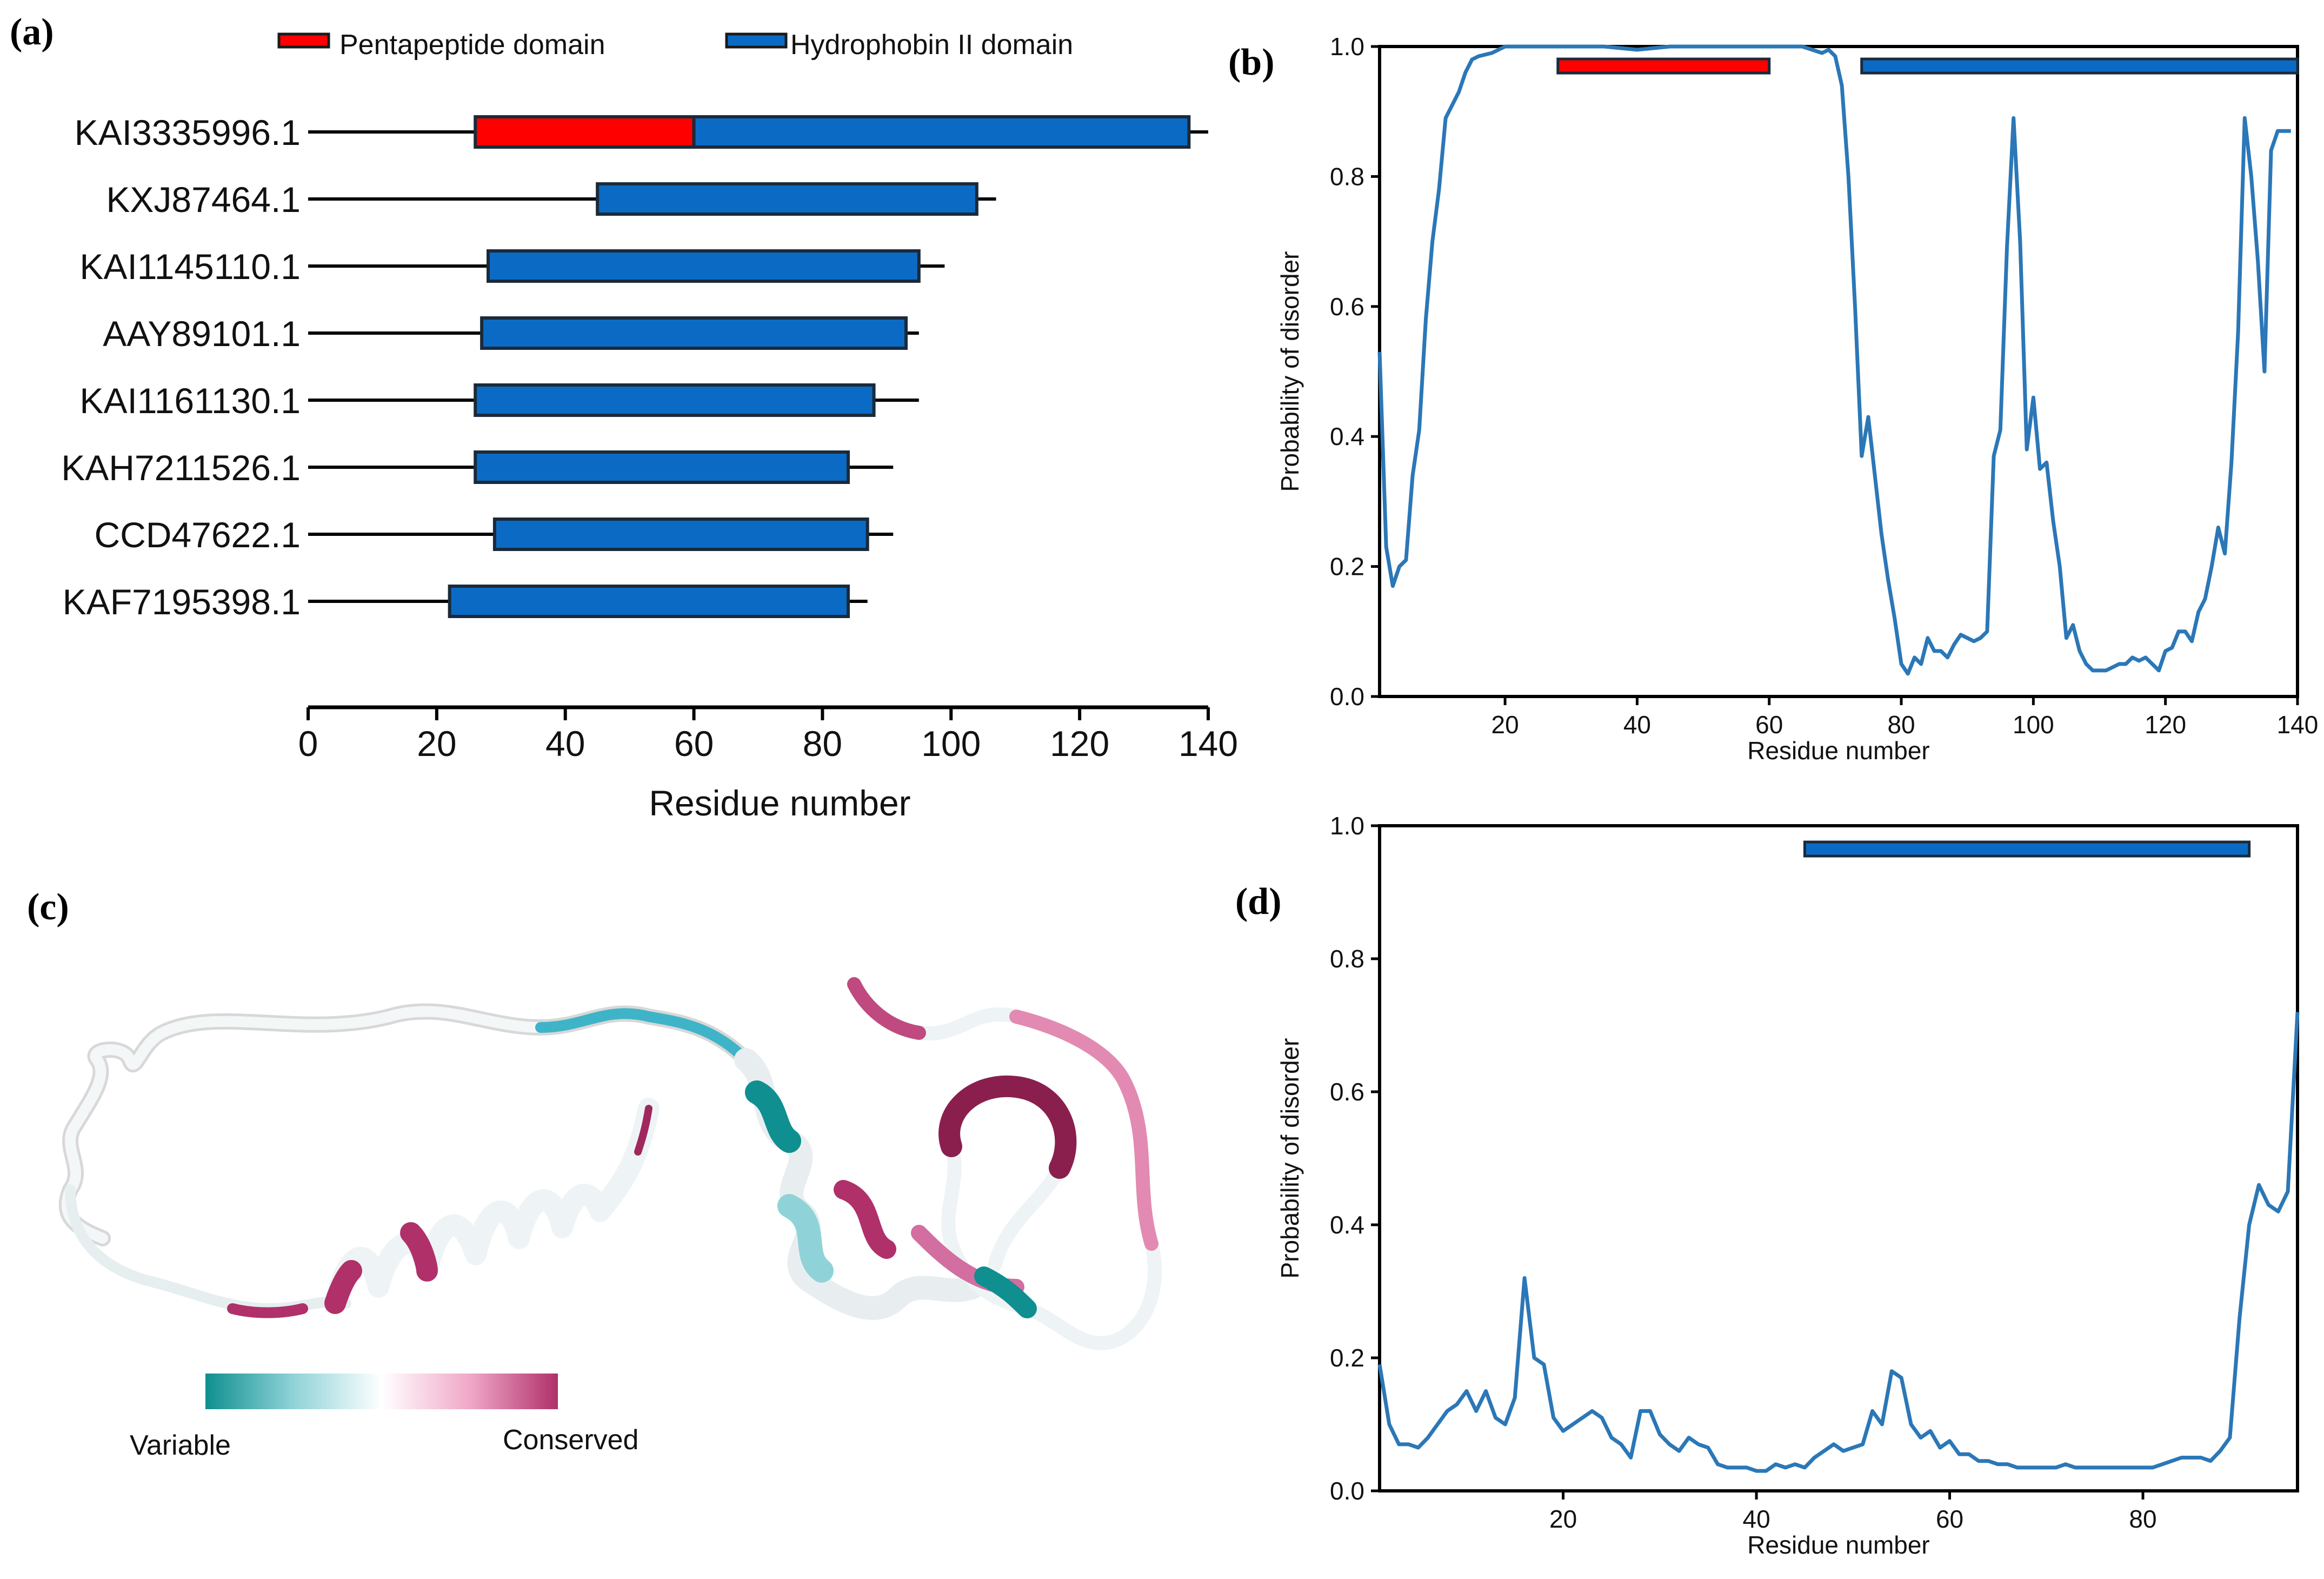  I want to click on y-tick-label-d: 0.4, so click(1347, 1225).